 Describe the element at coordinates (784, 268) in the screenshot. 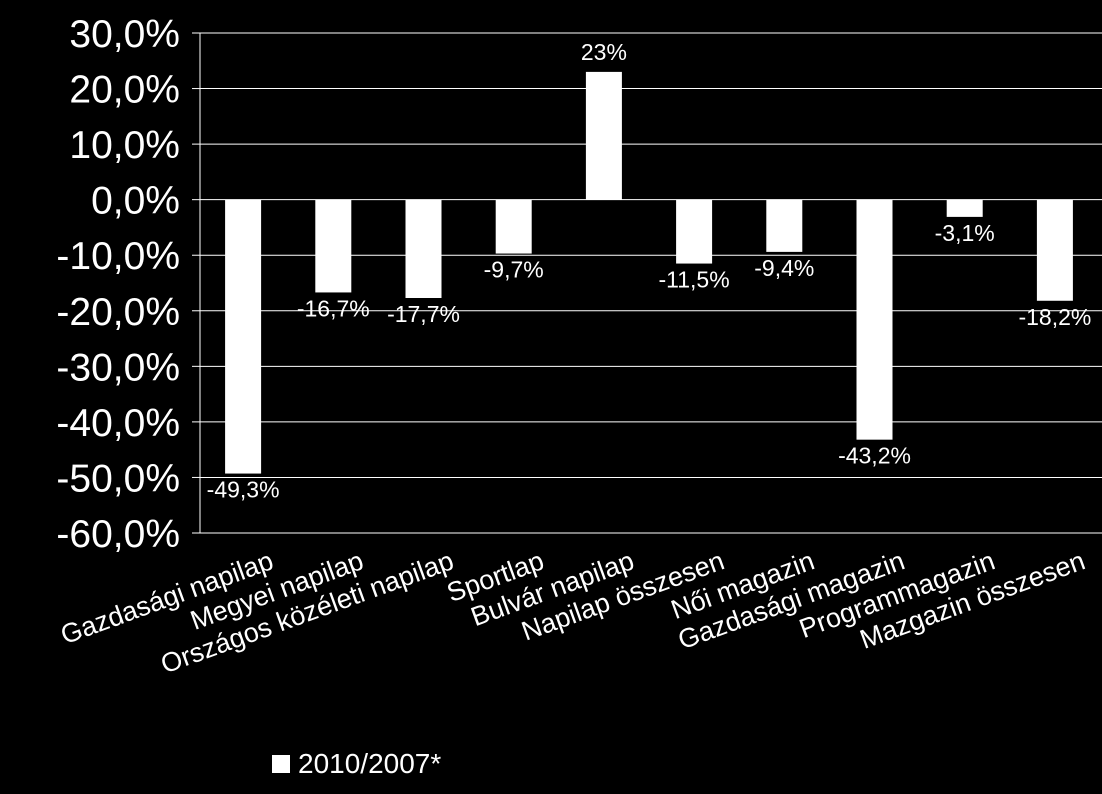

I see `data-label: -9,4%` at that location.